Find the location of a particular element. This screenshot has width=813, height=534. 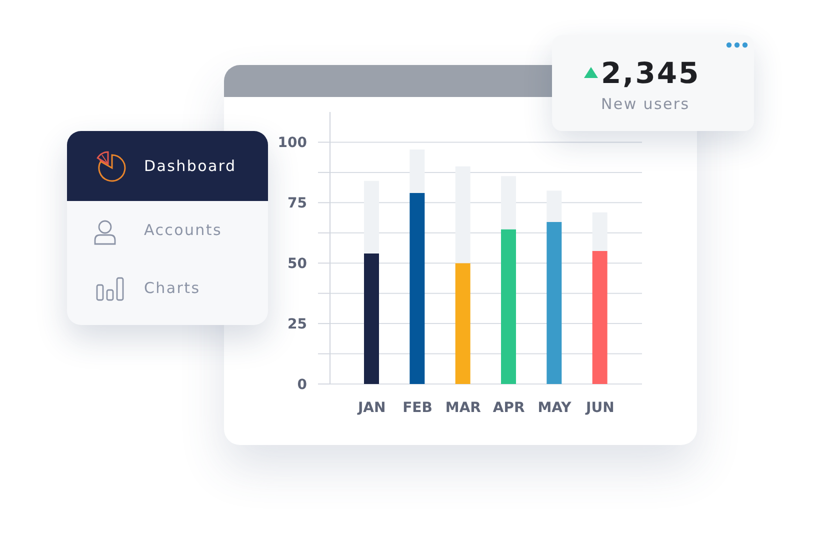

text: Charts is located at coordinates (172, 288).